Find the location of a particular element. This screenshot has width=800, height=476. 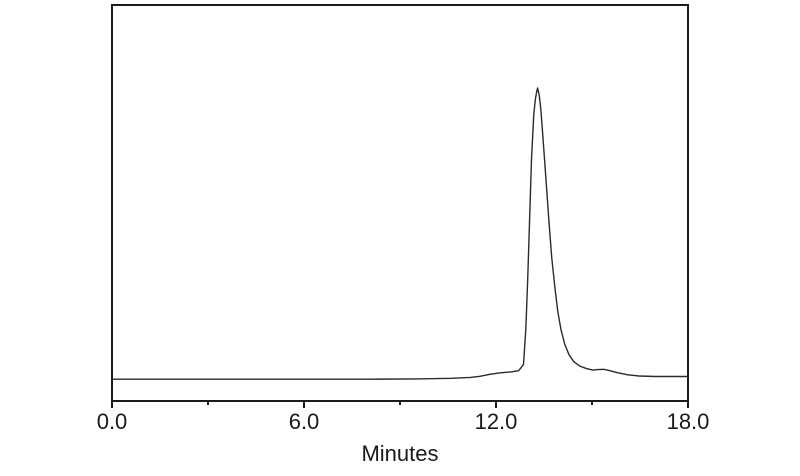

x-axis-ticks is located at coordinates (400, 404).